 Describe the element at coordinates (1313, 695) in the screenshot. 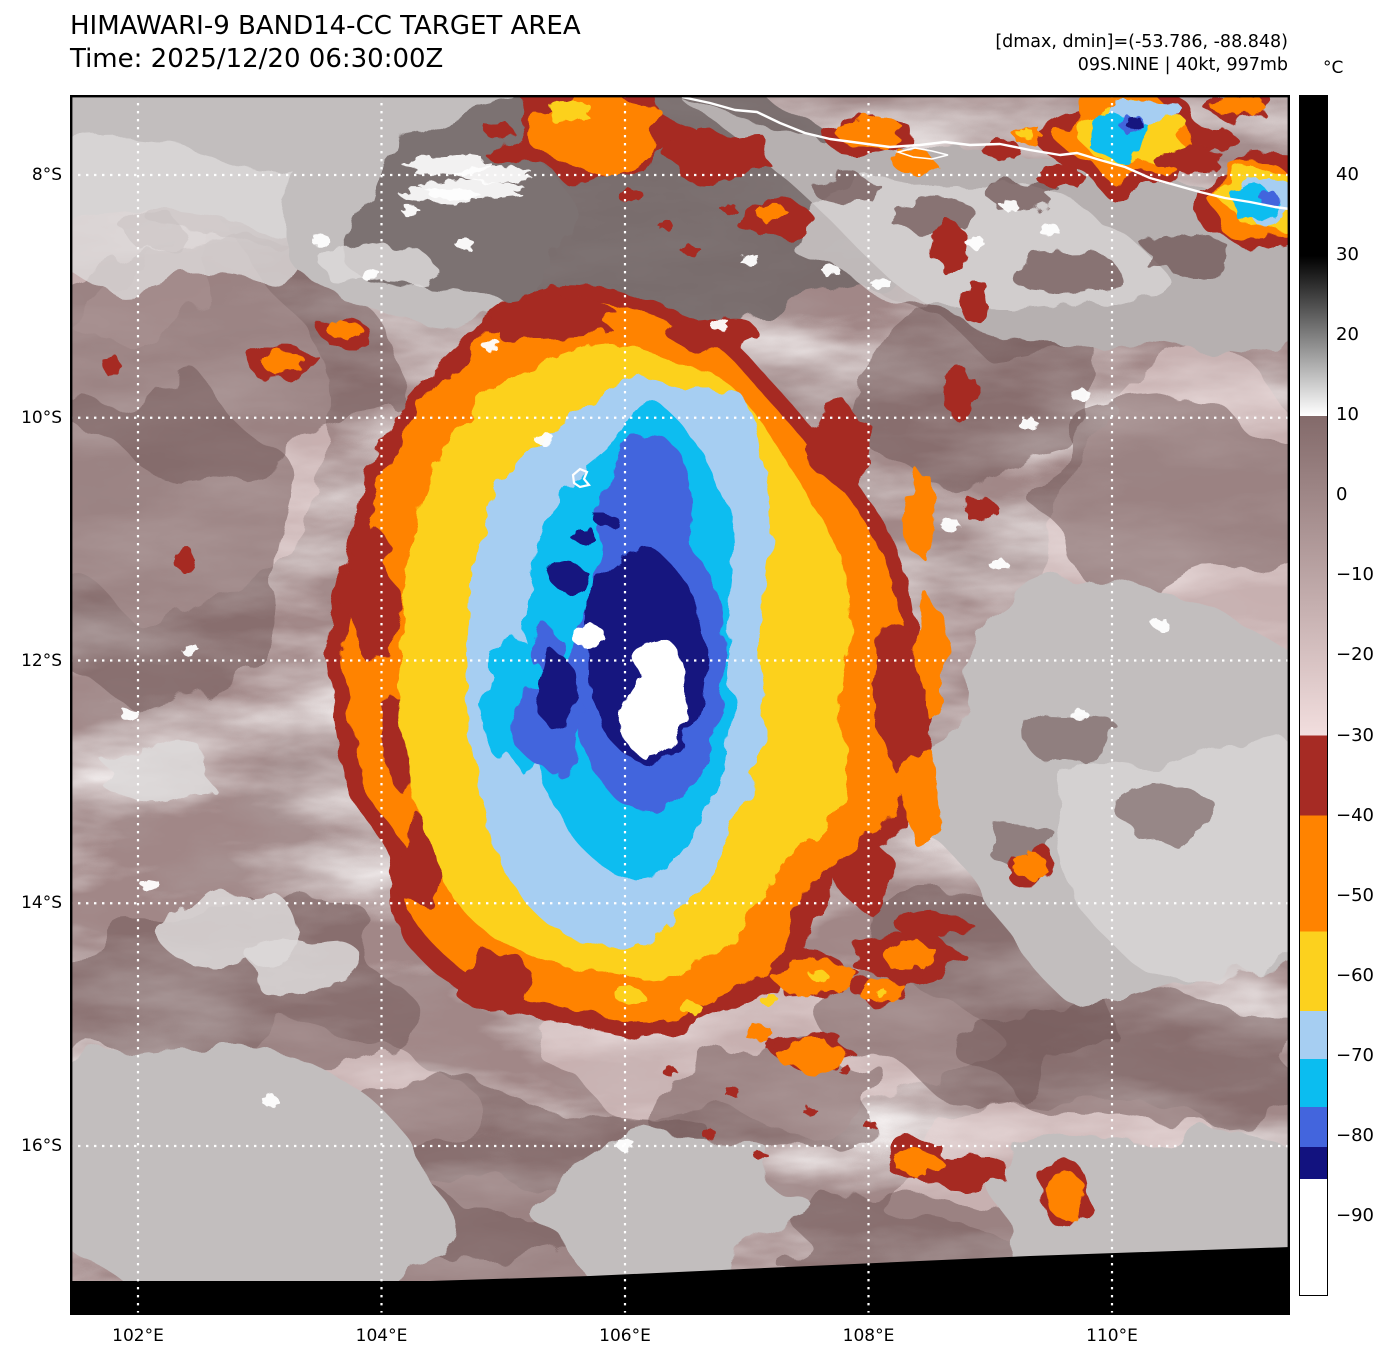

I see `colorbar-gradient` at that location.